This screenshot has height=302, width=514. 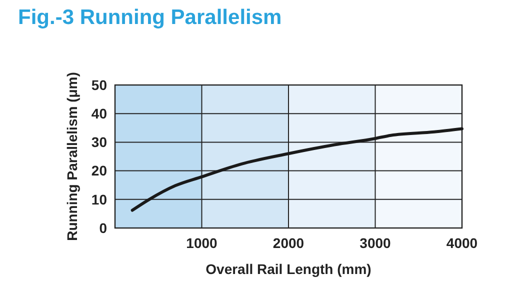 What do you see at coordinates (289, 269) in the screenshot?
I see `x-axis-title: Overall Rail Length (mm)` at bounding box center [289, 269].